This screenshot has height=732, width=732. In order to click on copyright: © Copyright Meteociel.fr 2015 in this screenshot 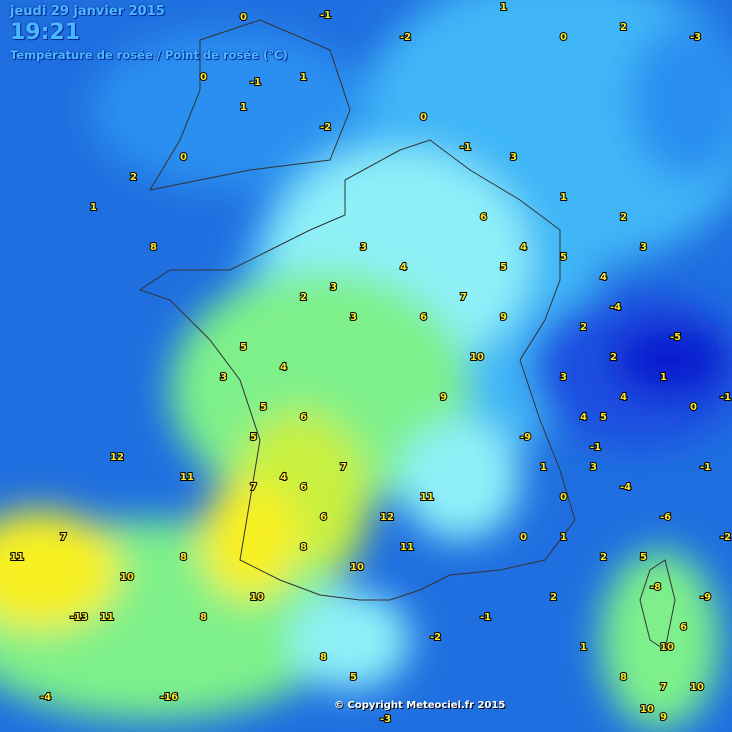, I will do `click(420, 705)`.